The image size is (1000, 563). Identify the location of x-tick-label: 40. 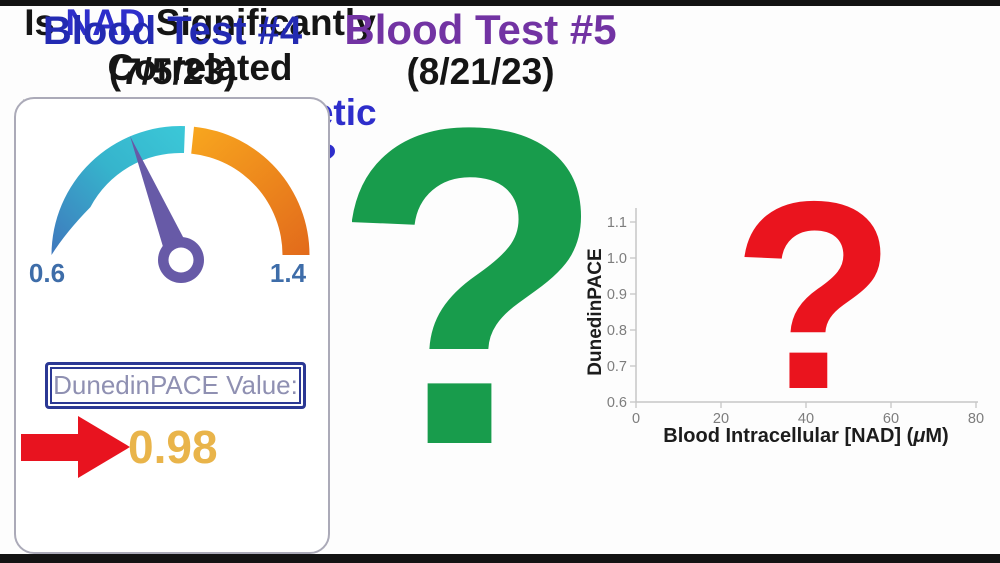
(806, 419).